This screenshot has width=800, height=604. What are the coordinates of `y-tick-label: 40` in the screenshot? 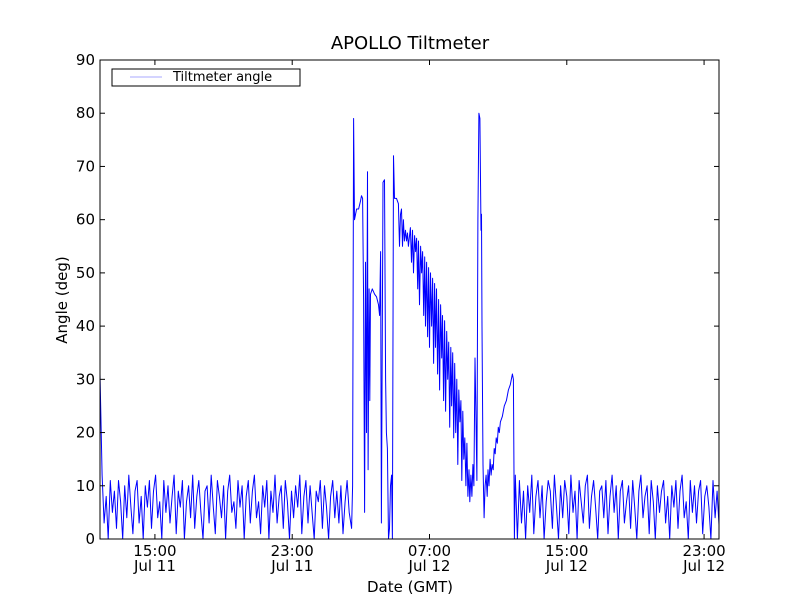 It's located at (85, 326).